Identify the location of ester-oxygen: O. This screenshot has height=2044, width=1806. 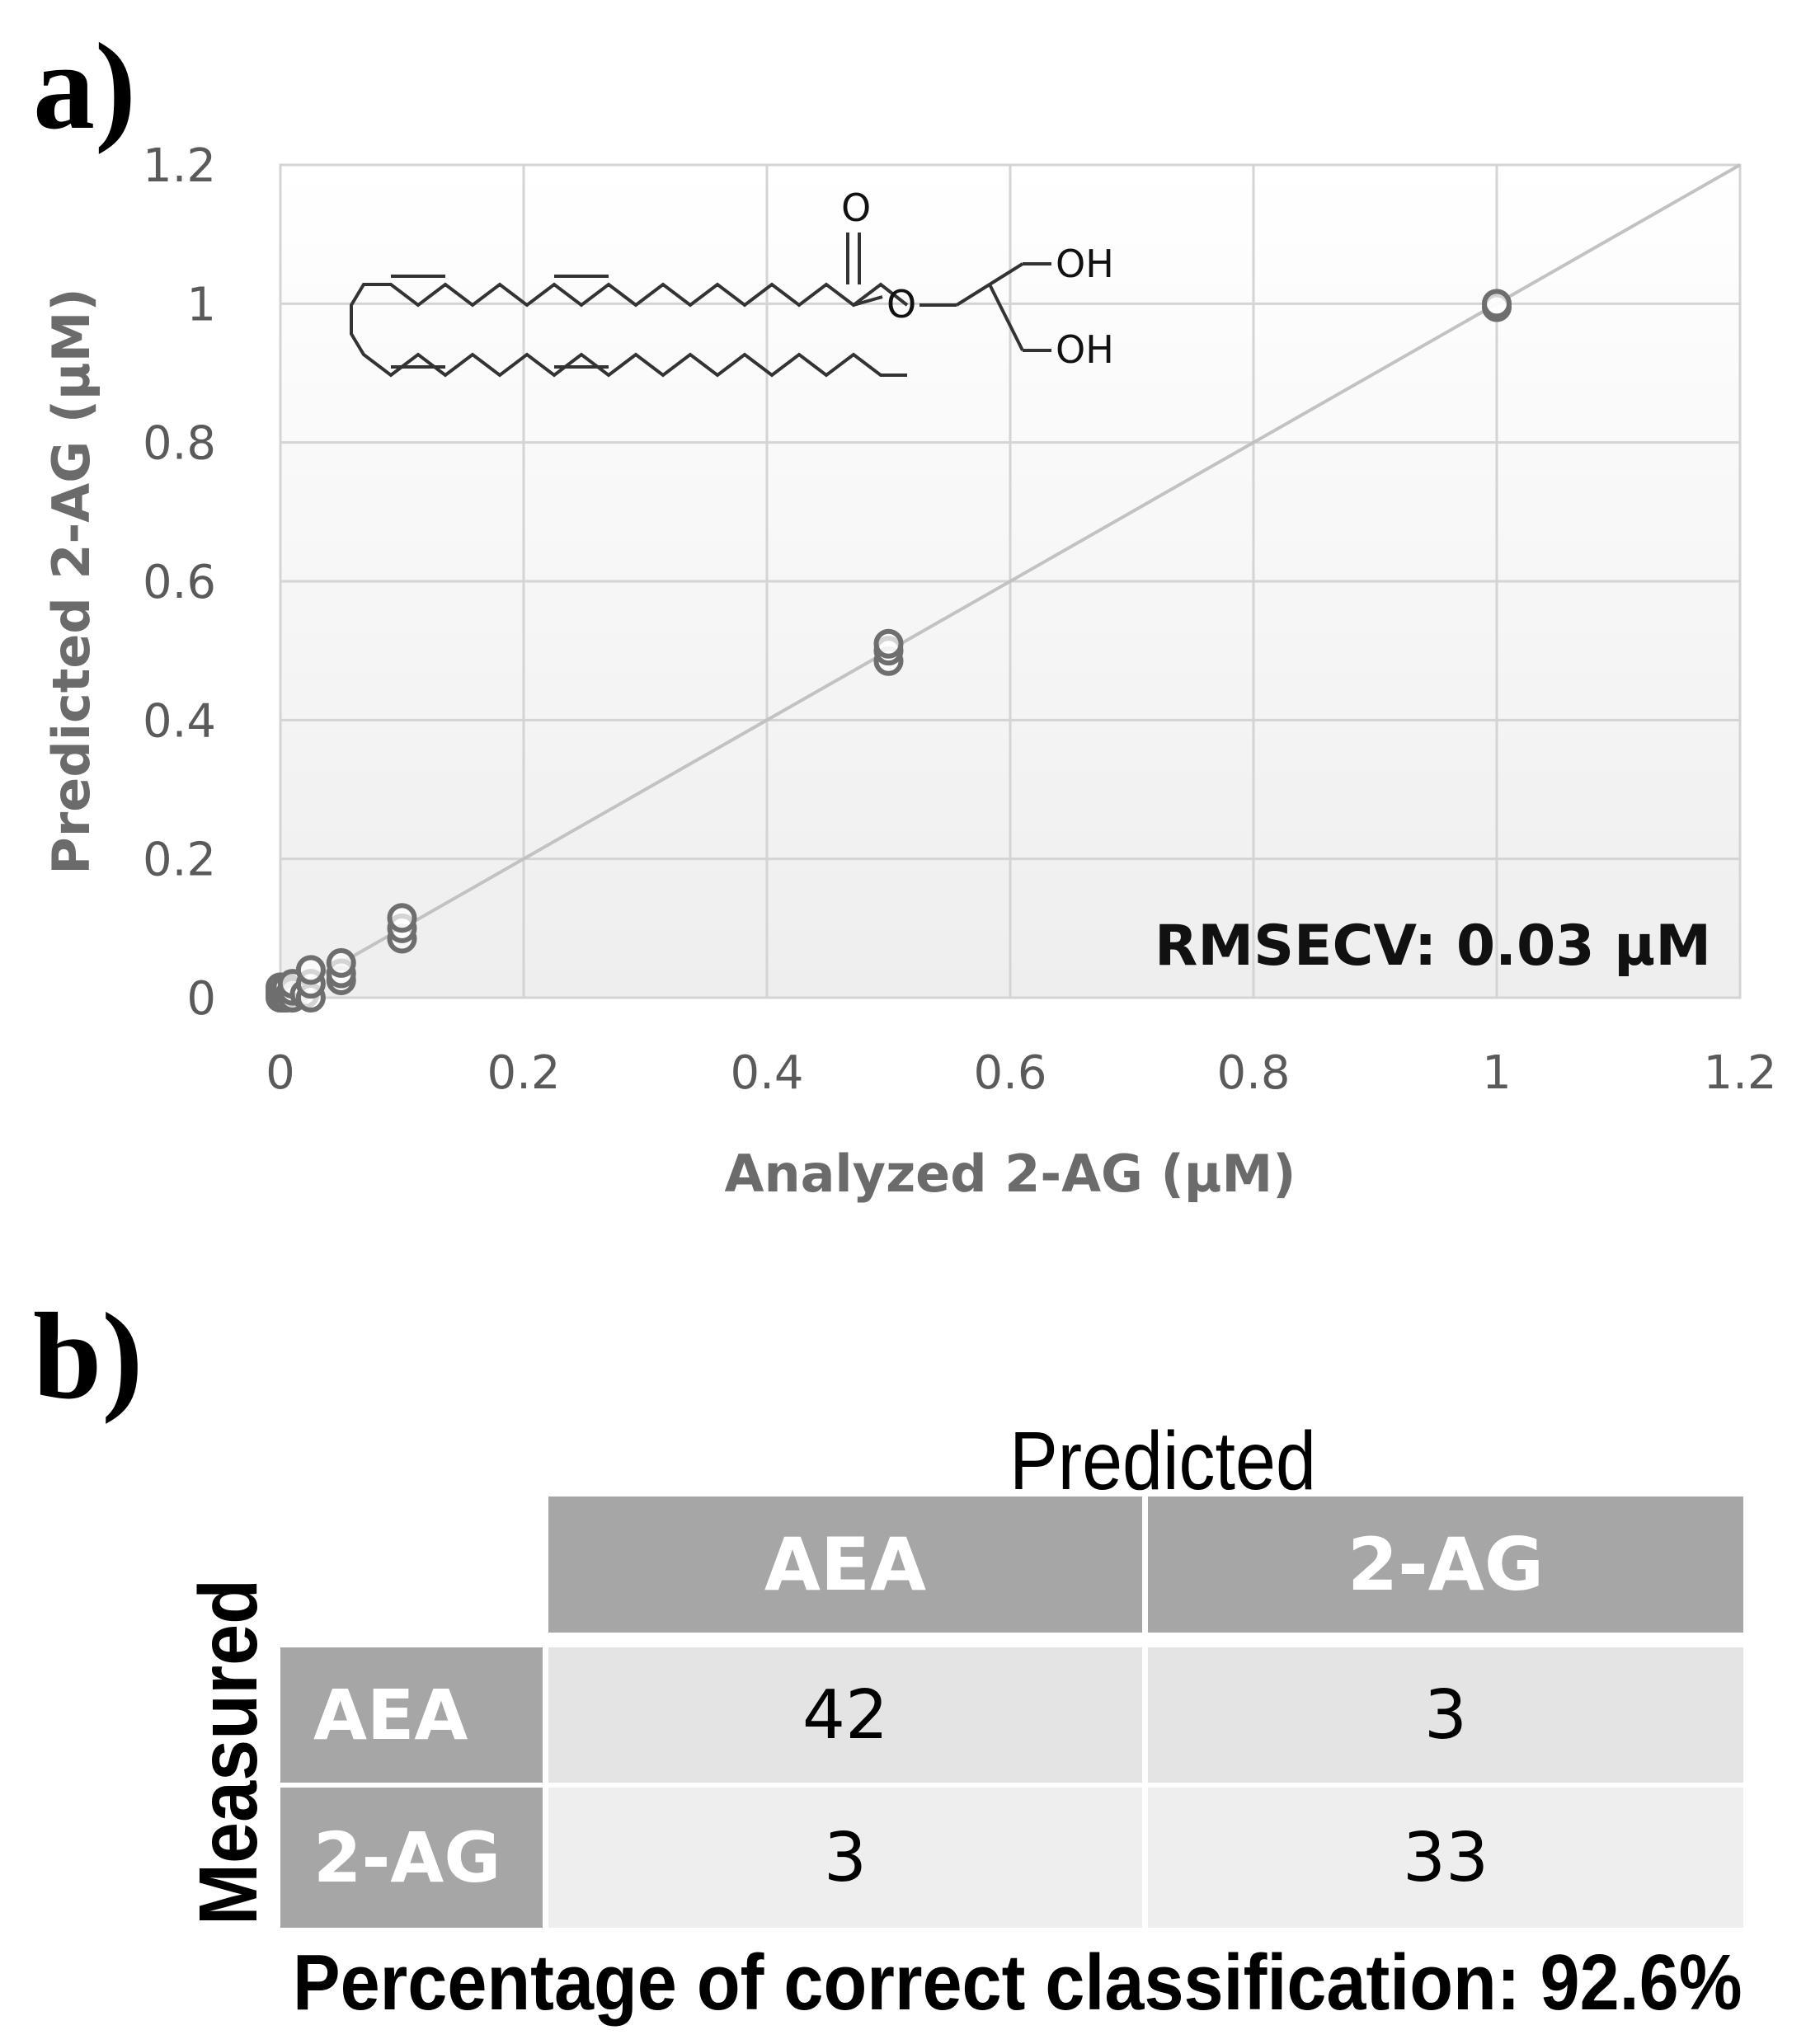
(902, 304).